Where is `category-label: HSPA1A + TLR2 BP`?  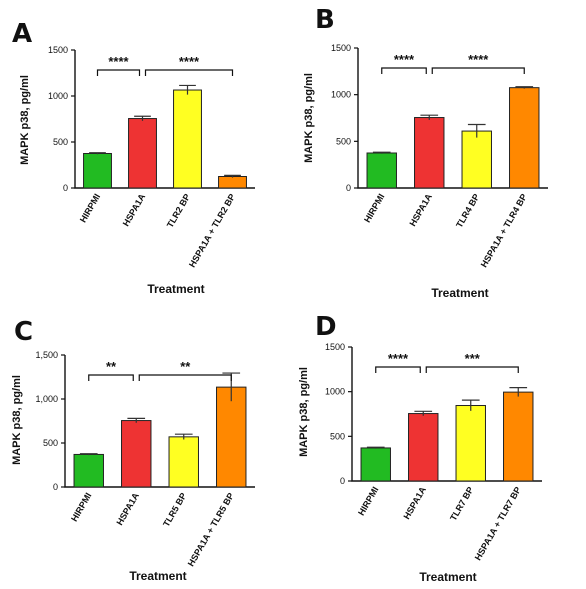
category-label: HSPA1A + TLR2 BP is located at coordinates (212, 230).